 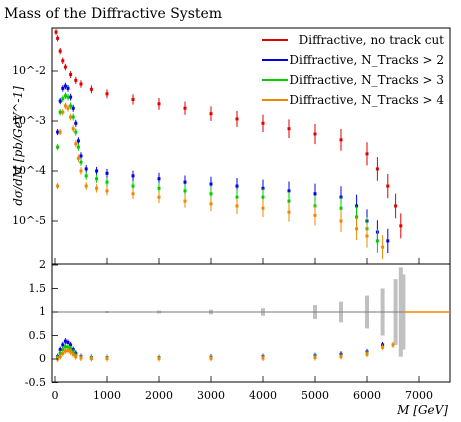 I want to click on ratio-y-tick-label: -0.5, so click(x=35, y=382).